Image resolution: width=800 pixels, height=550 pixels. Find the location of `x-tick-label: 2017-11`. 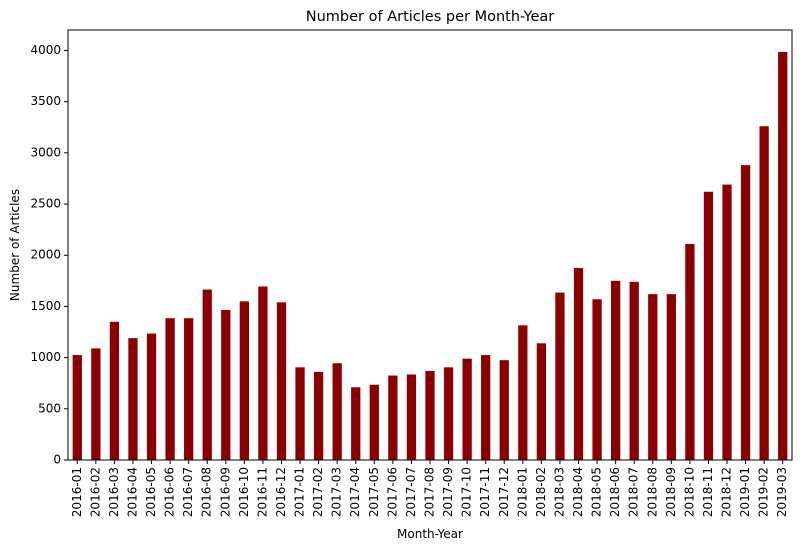

x-tick-label: 2017-11 is located at coordinates (485, 492).